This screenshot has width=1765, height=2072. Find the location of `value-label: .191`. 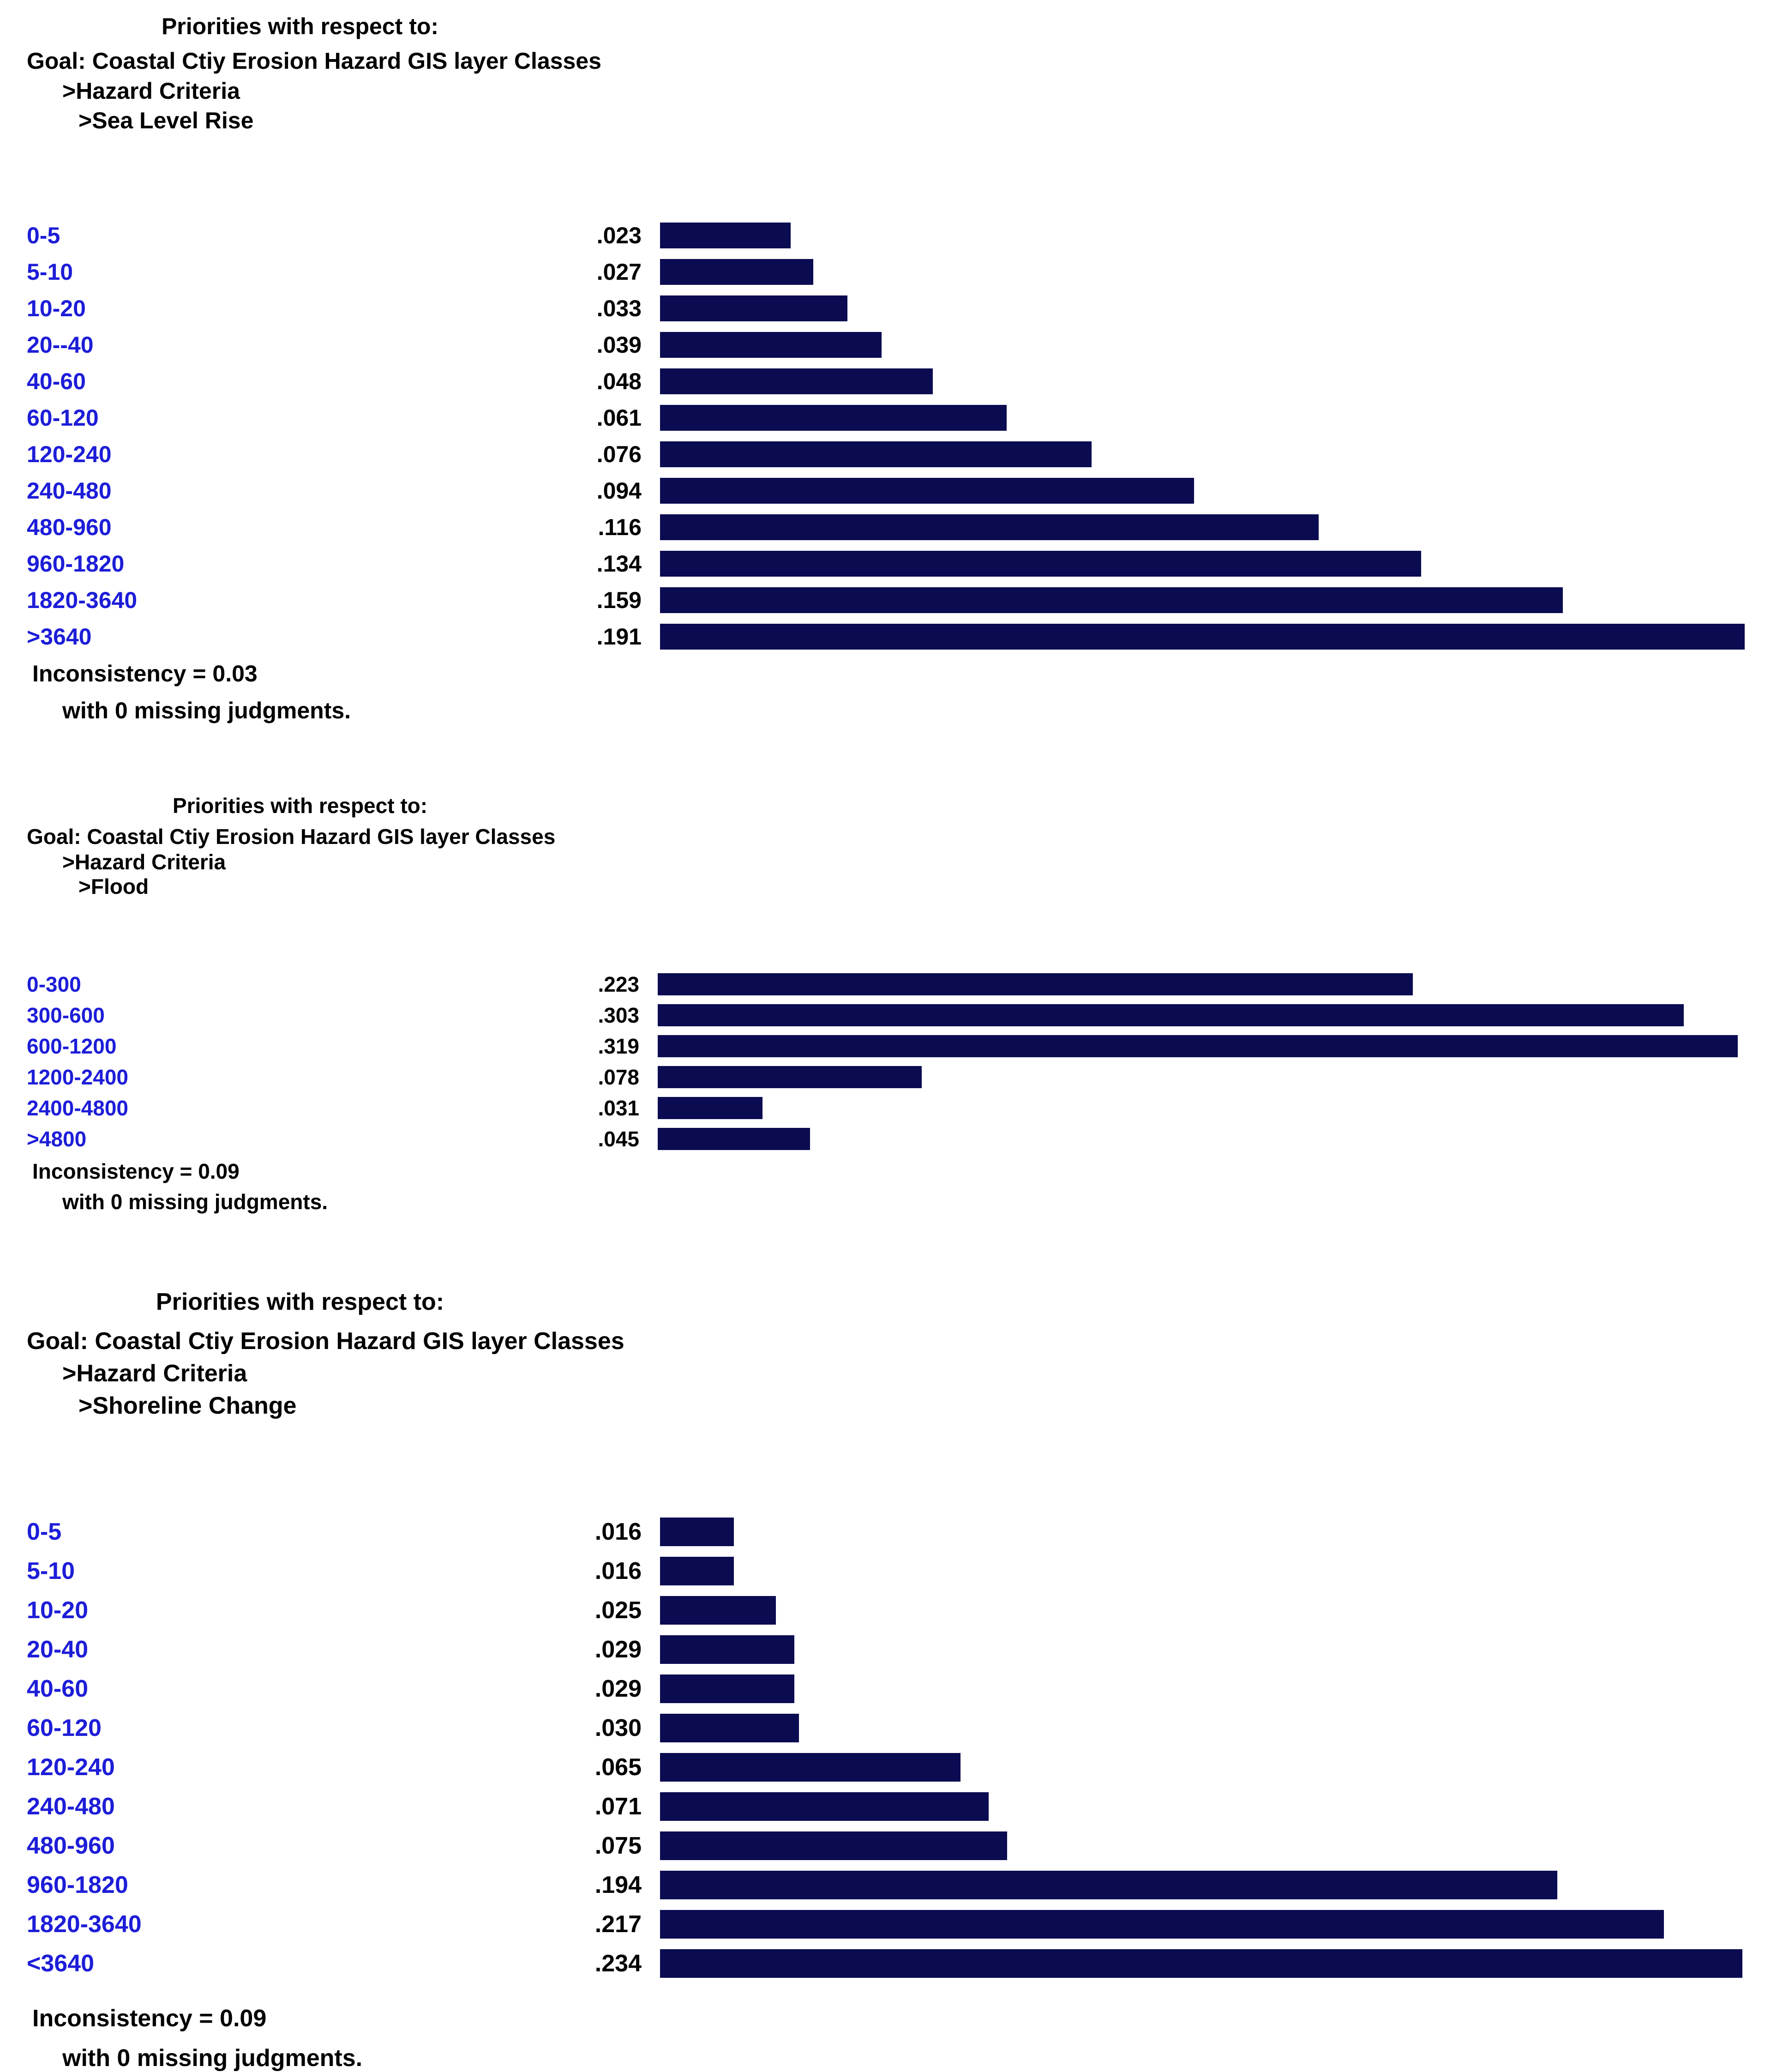

value-label: .191 is located at coordinates (619, 637).